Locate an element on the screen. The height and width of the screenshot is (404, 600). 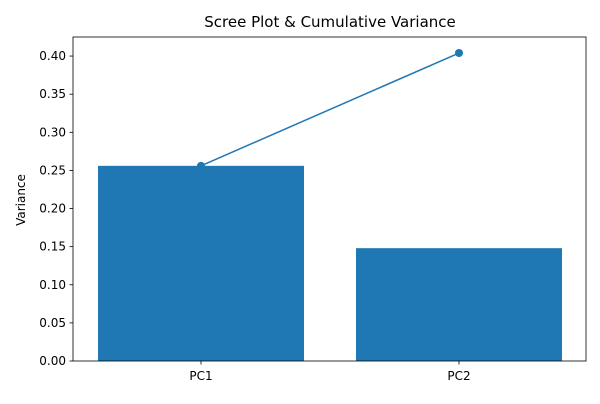
y-axis-label: Variance is located at coordinates (21, 200).